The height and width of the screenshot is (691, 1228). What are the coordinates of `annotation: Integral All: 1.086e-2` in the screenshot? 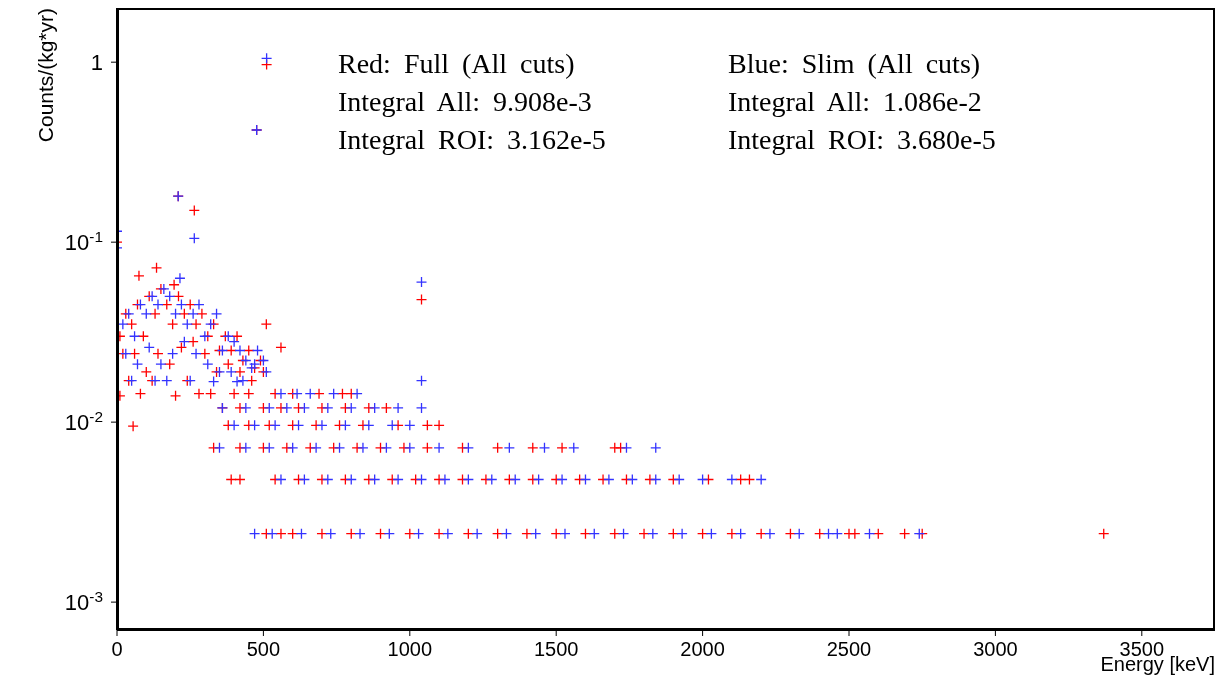 It's located at (855, 102).